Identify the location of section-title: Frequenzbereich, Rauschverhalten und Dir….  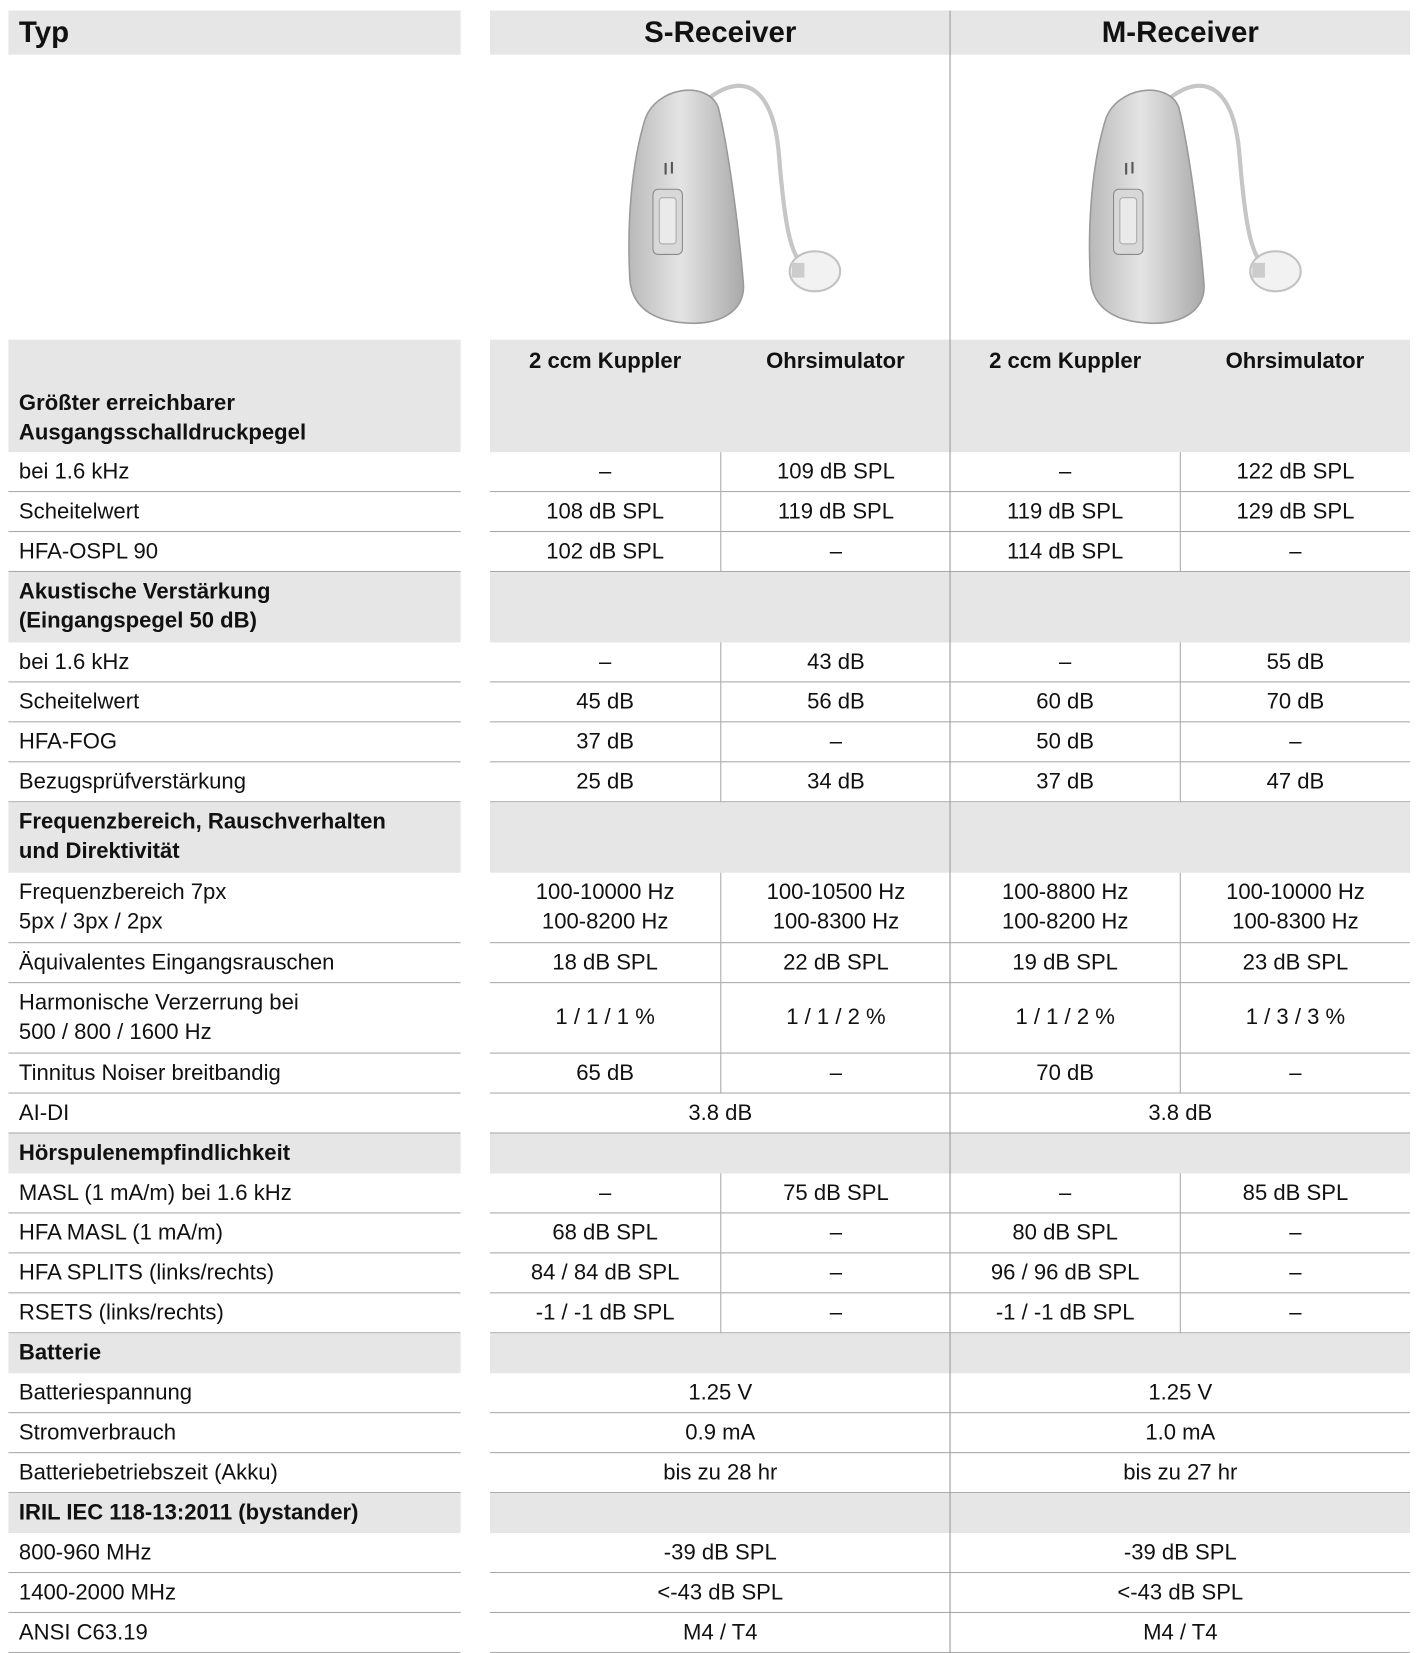
(202, 836).